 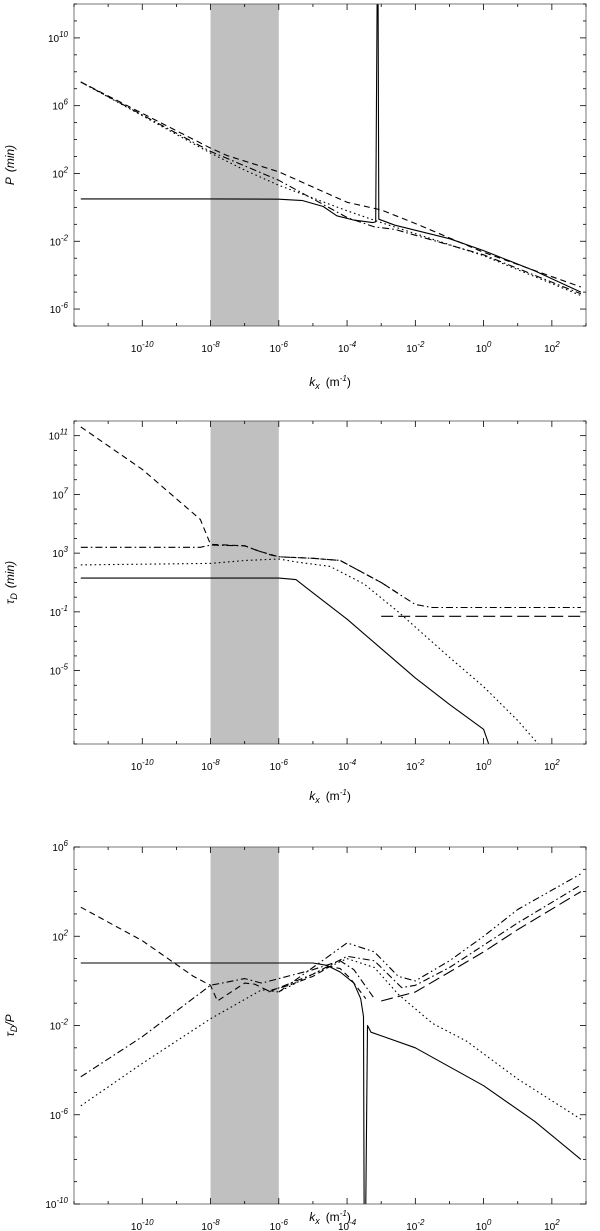 I want to click on series-line-2-dotted, so click(x=309, y=651).